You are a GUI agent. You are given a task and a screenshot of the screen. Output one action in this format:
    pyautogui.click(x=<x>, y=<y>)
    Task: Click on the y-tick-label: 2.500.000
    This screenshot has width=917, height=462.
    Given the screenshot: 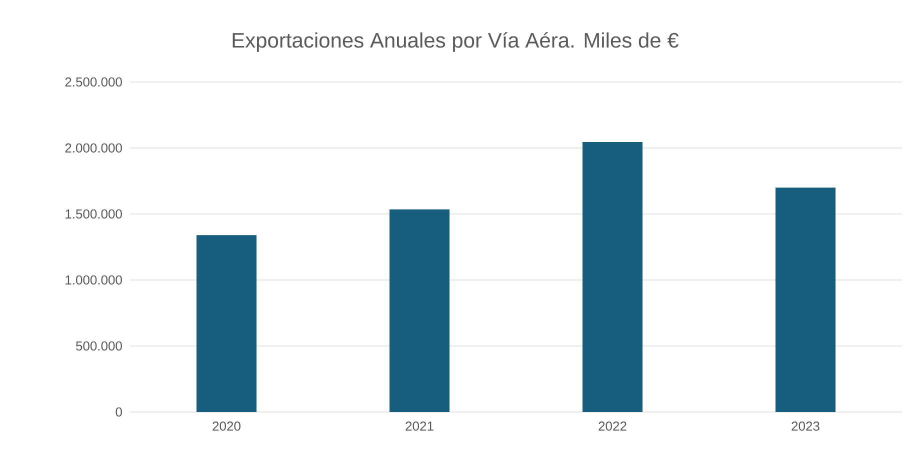 What is the action you would take?
    pyautogui.click(x=93, y=82)
    